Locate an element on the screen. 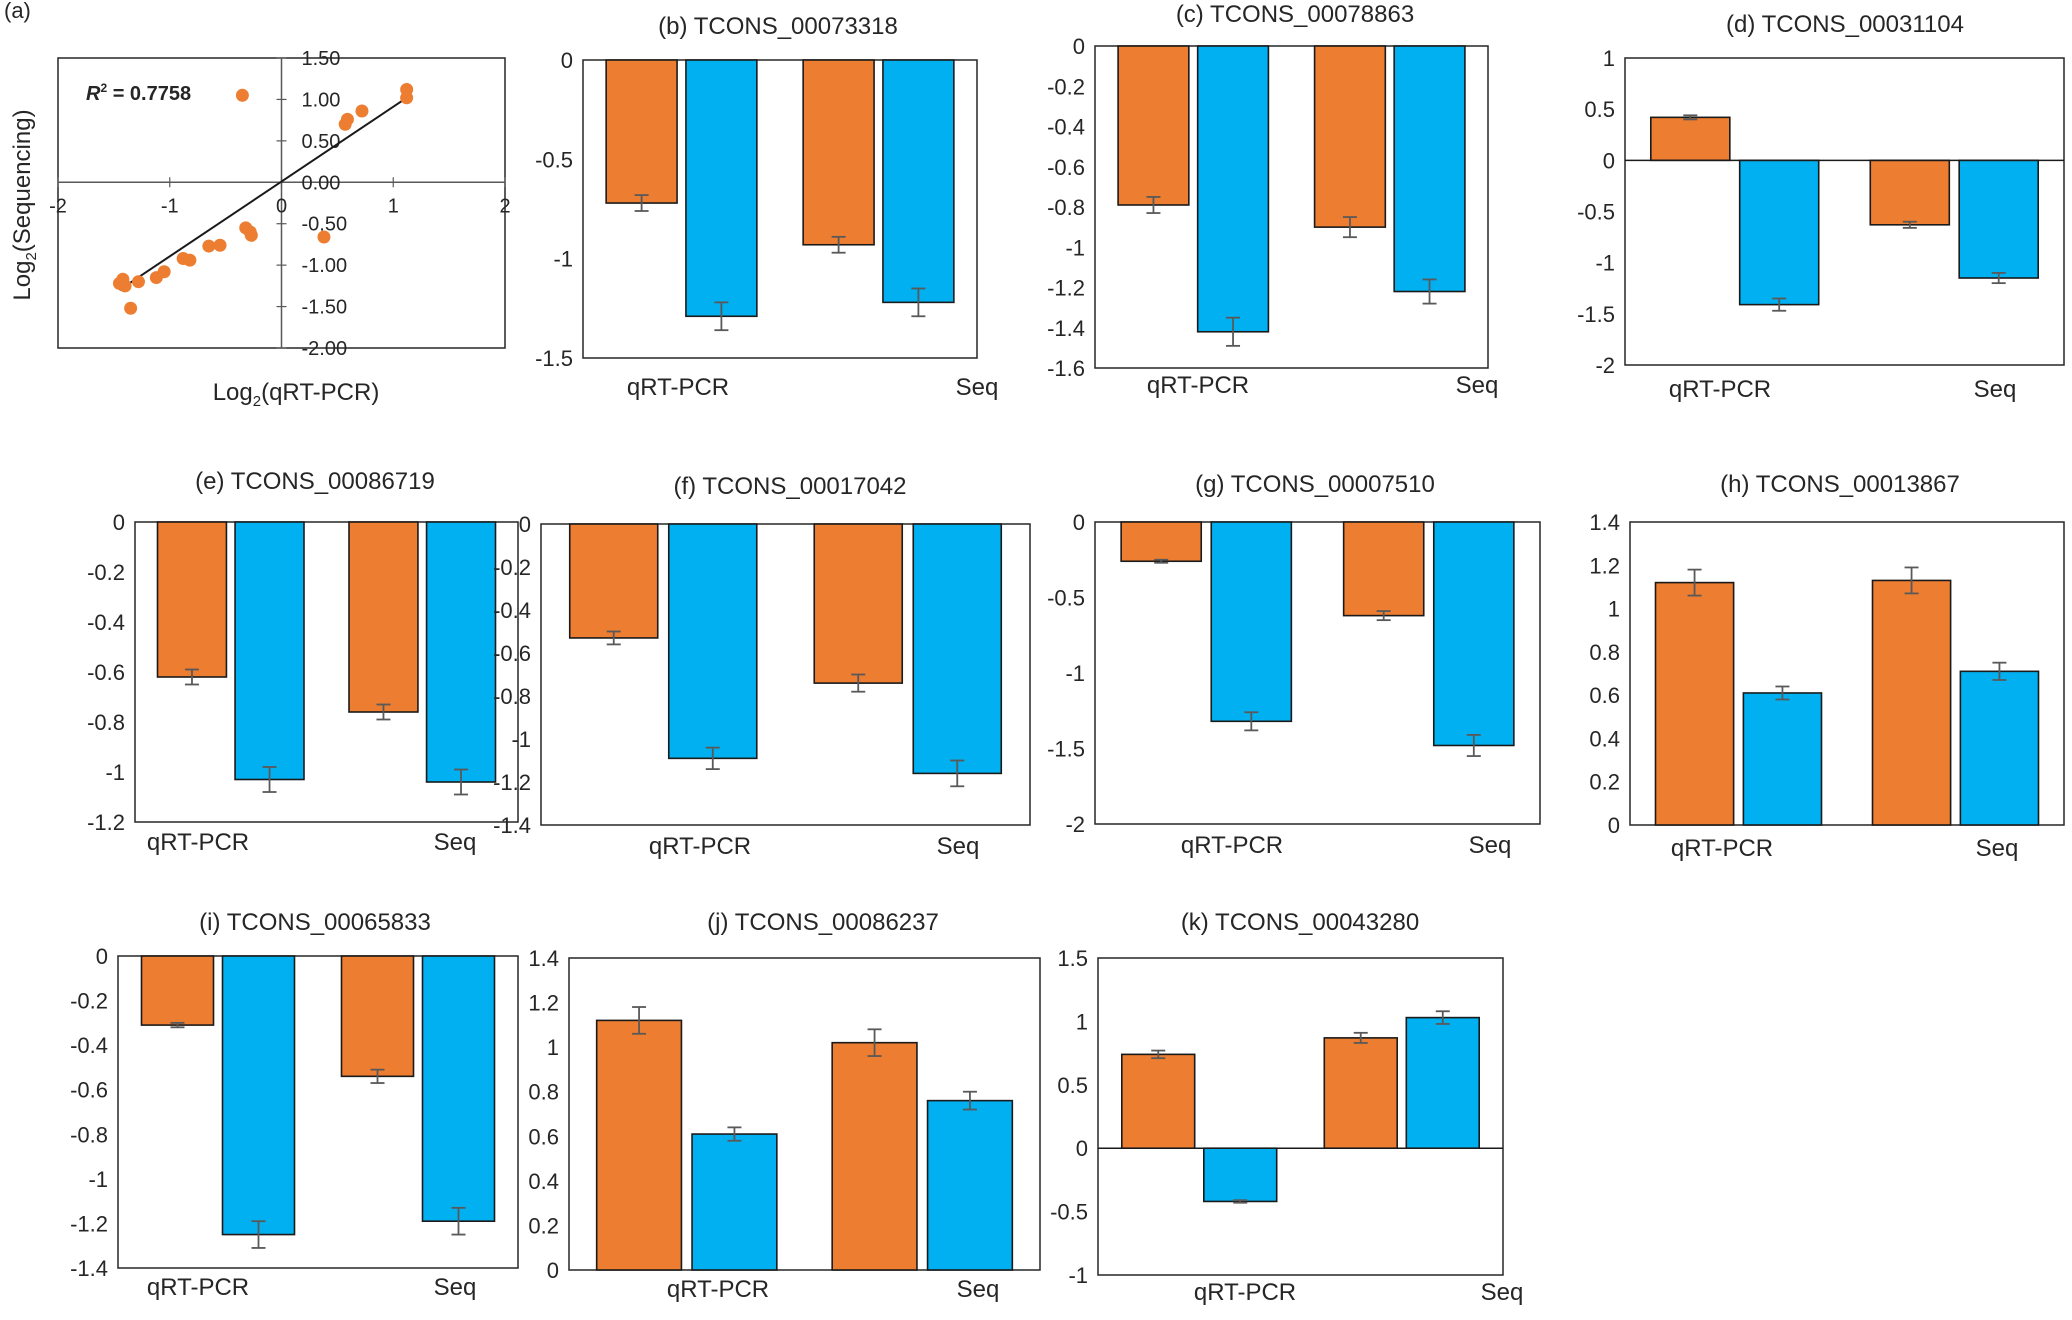  chart-title: (j) TCONS_00086237 is located at coordinates (823, 922).